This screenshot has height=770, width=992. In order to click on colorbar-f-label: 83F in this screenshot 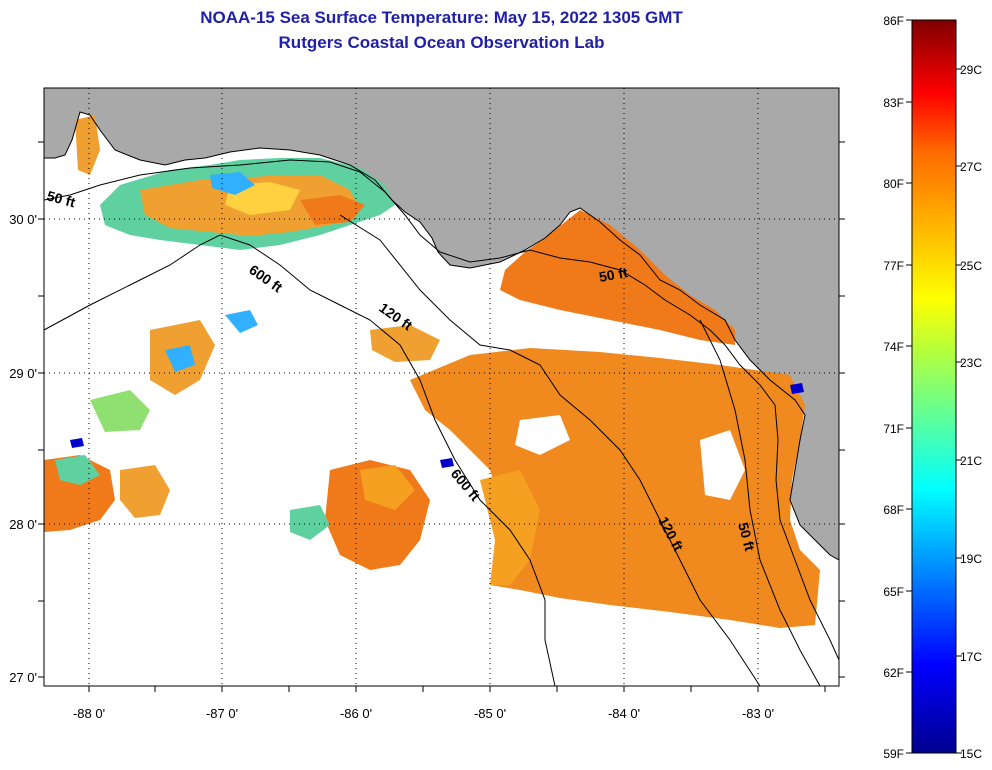, I will do `click(893, 103)`.